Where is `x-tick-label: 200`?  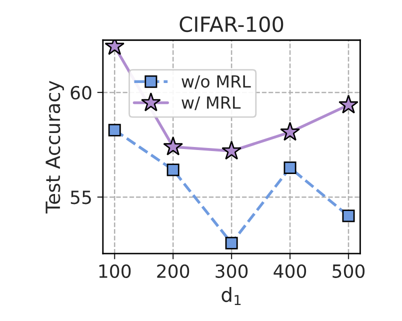
x-tick-label: 200 is located at coordinates (173, 271).